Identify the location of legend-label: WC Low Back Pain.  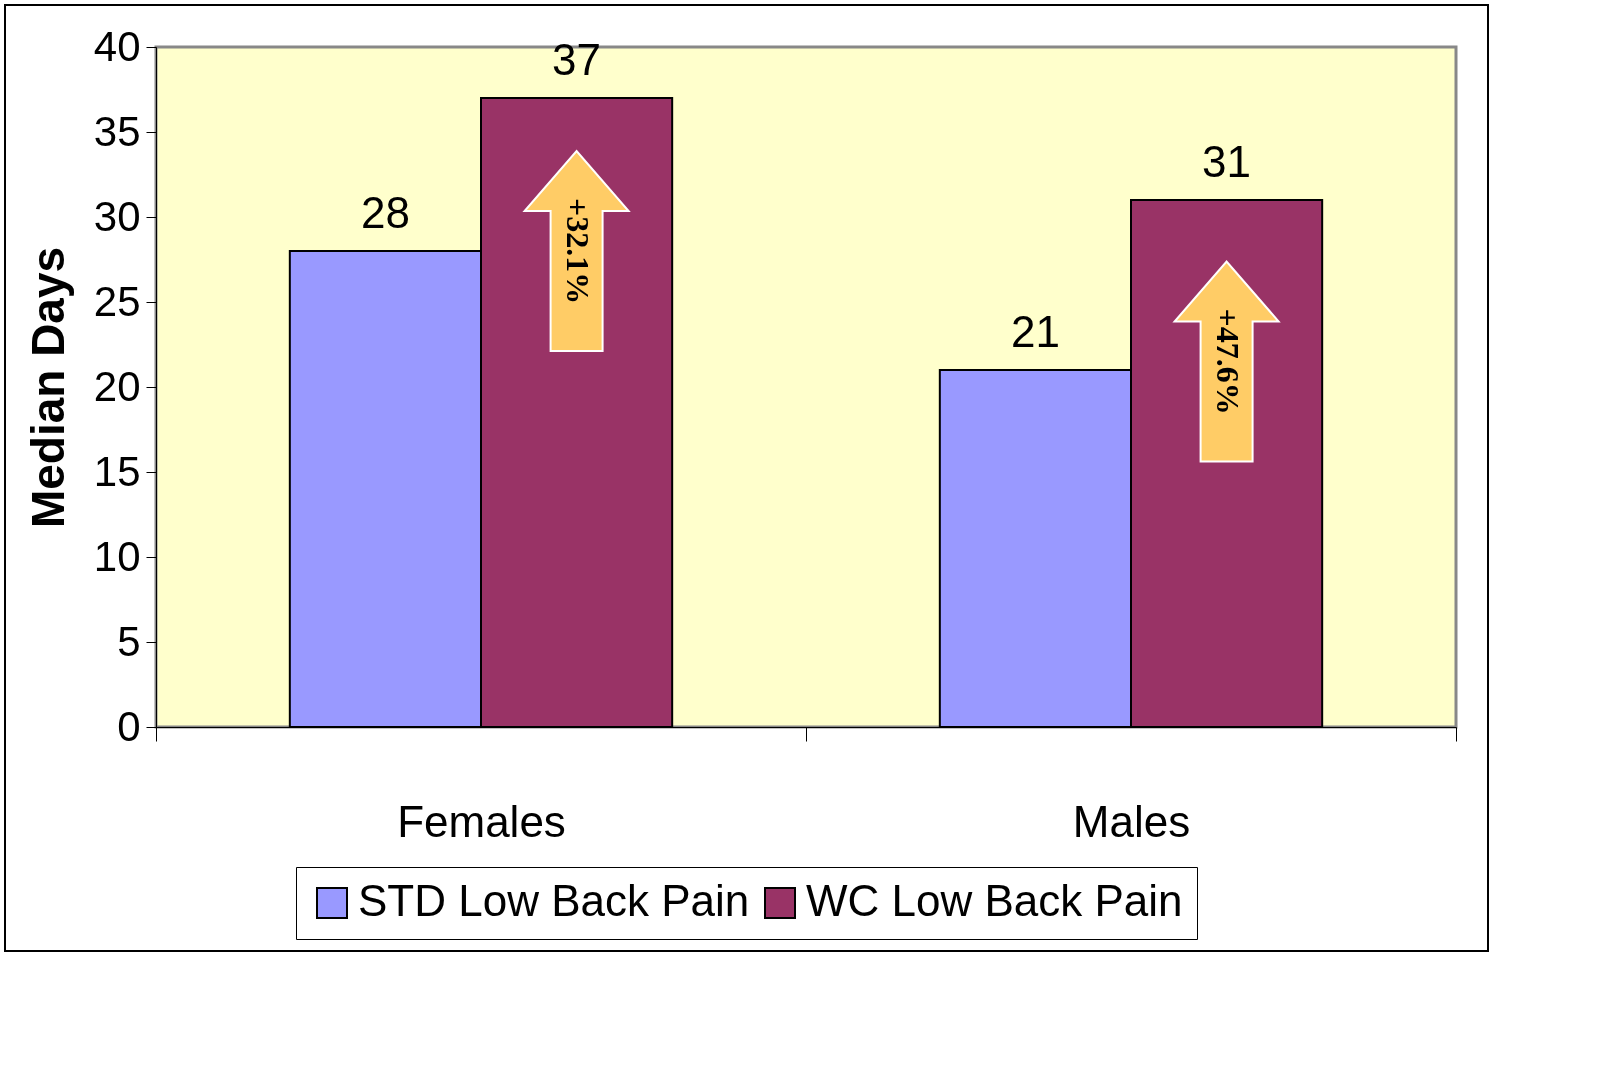
(994, 900).